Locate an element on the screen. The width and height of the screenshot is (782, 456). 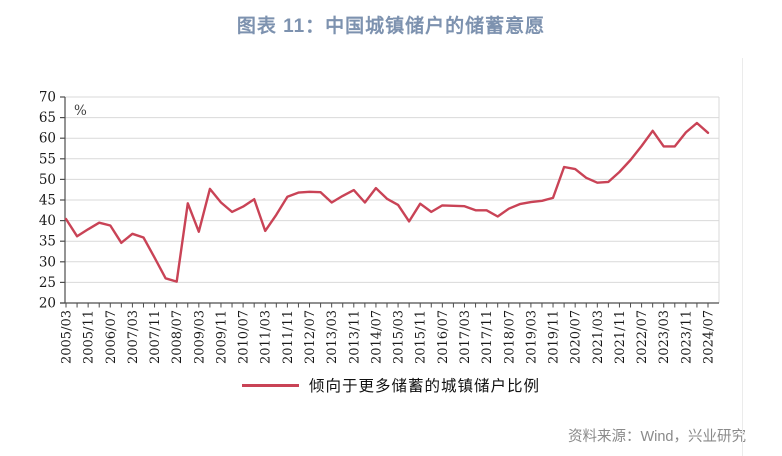
x-tick-label: 2013/11 is located at coordinates (354, 337).